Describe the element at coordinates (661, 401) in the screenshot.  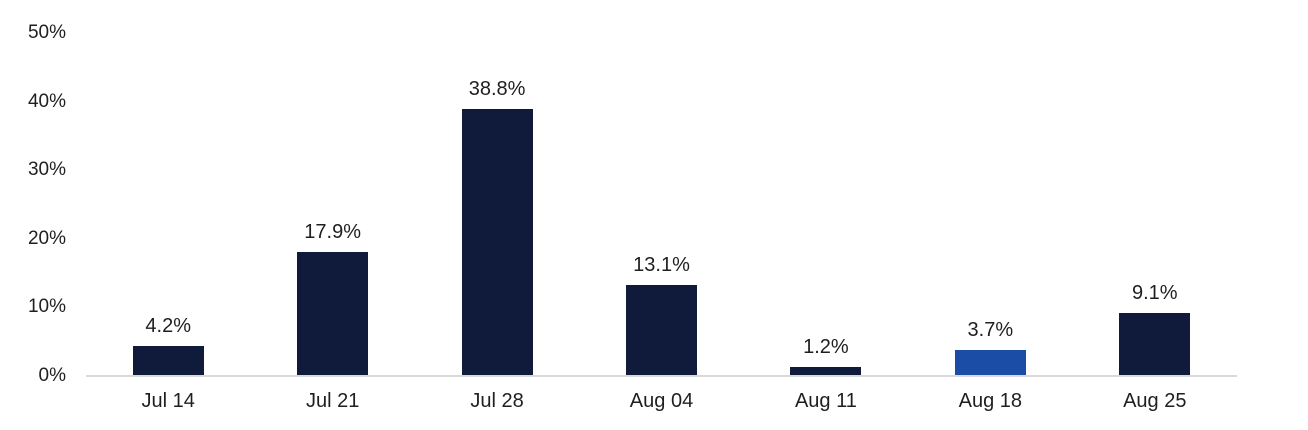
I see `x-category-label: Aug 04` at that location.